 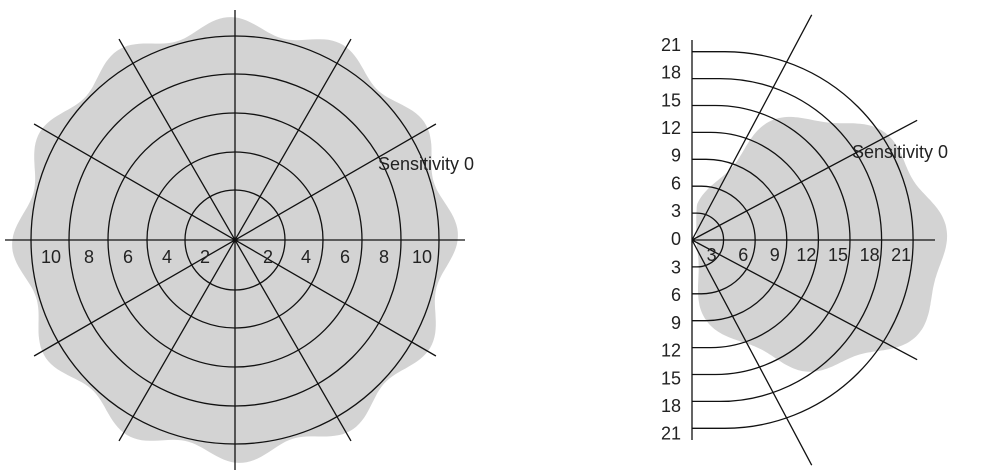 What do you see at coordinates (676, 239) in the screenshot?
I see `range-label: 0` at bounding box center [676, 239].